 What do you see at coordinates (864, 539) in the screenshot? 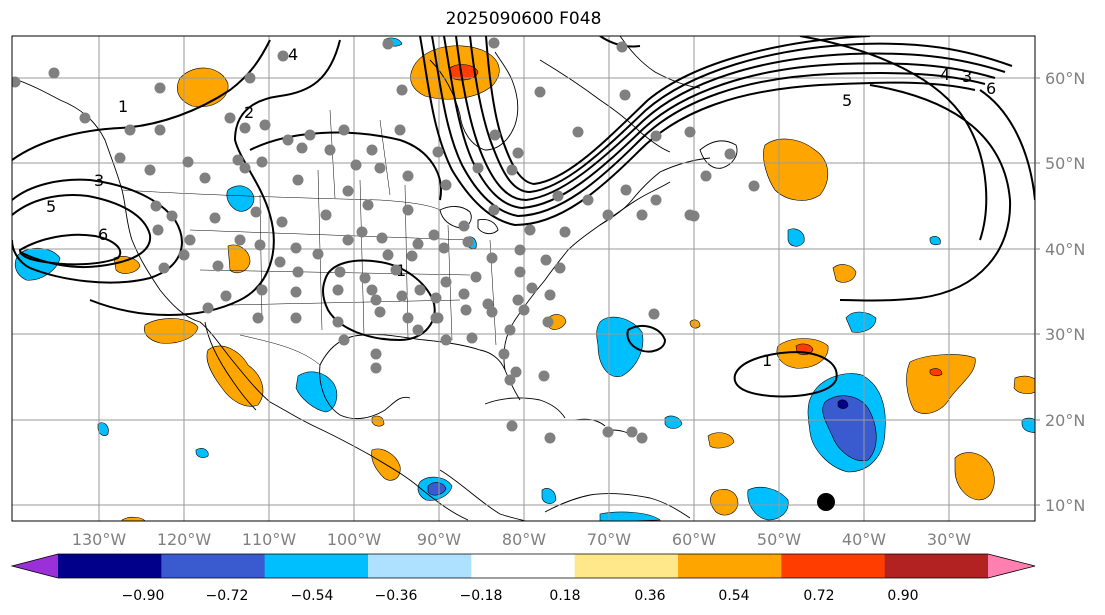
I see `lon-label: 40°W` at bounding box center [864, 539].